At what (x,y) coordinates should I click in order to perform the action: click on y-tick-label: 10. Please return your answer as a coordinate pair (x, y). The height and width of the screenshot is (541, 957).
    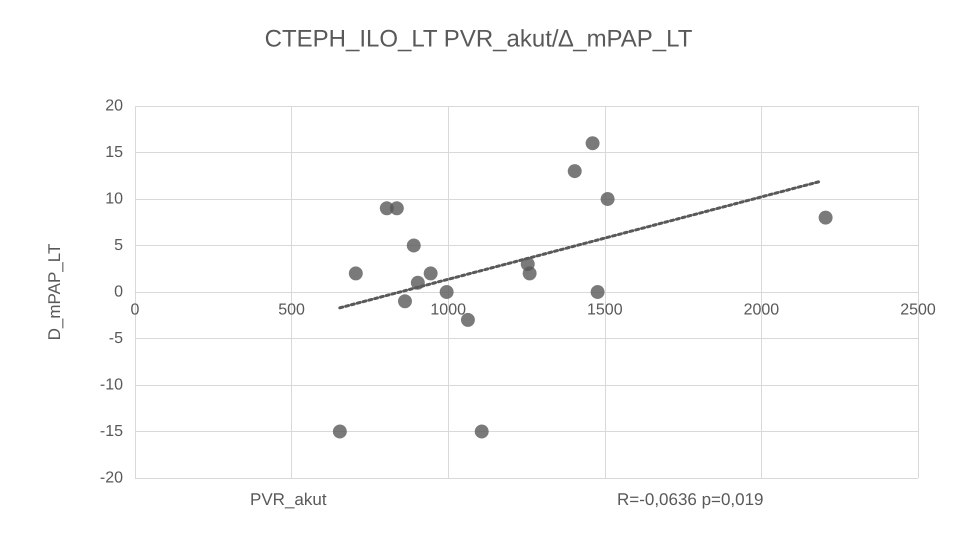
    Looking at the image, I should click on (114, 199).